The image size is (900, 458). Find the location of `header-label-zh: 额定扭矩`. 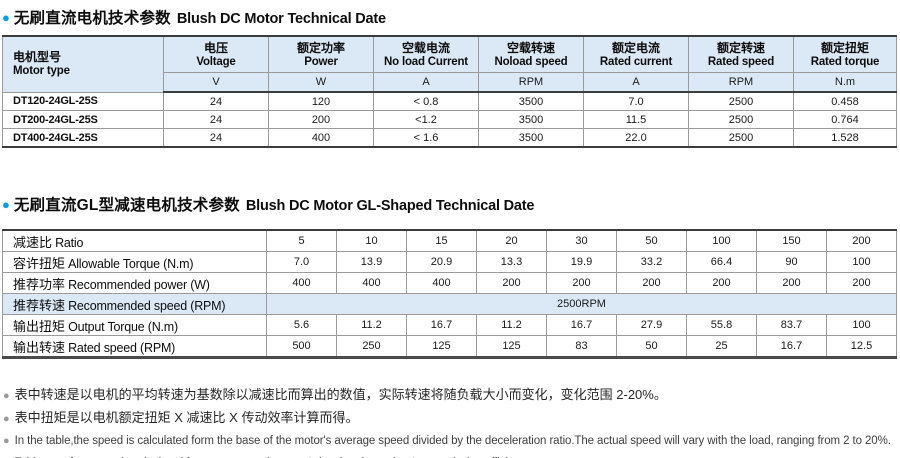

header-label-zh: 额定扭矩 is located at coordinates (844, 47).